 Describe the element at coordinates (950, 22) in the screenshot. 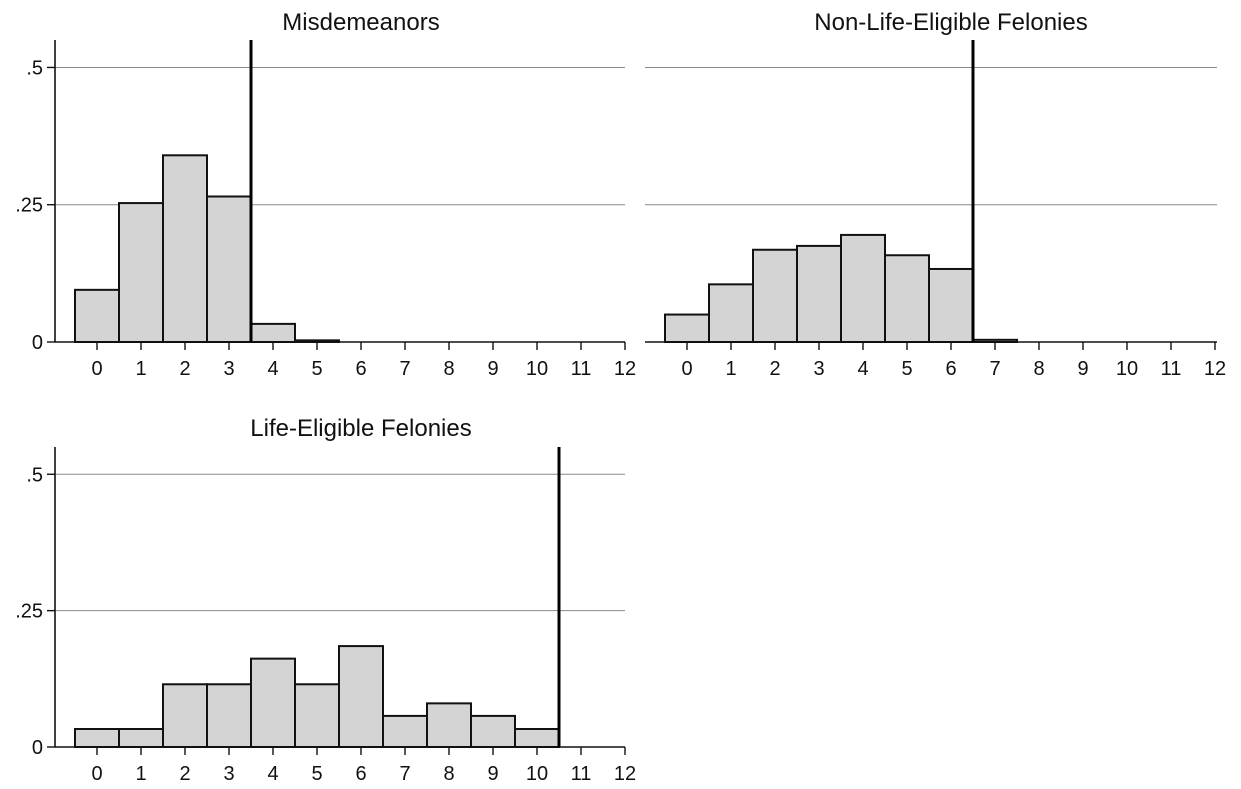

I see `panel-title: Non-Life-Eligible Felonies` at that location.